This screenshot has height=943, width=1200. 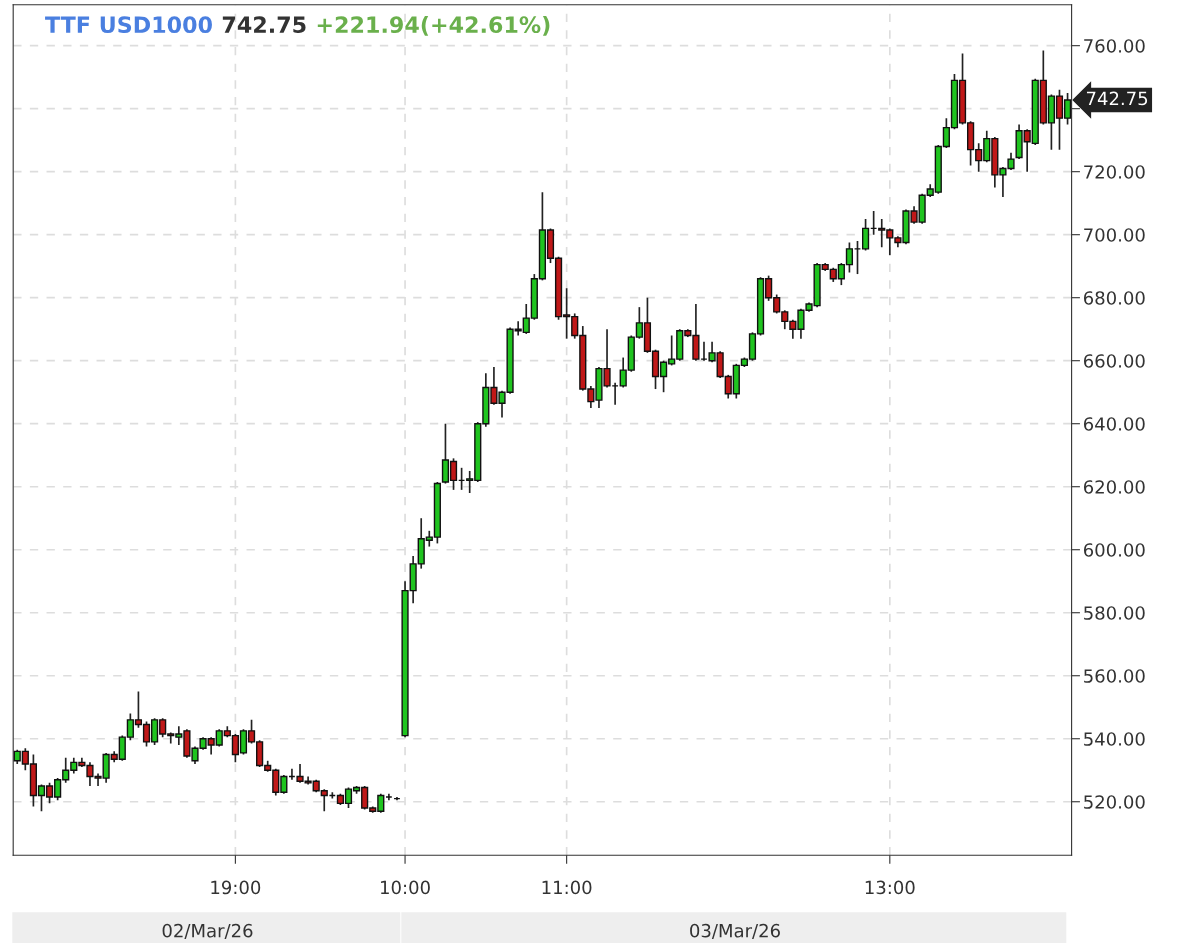 What do you see at coordinates (1114, 172) in the screenshot?
I see `y-tick-label: 720.00` at bounding box center [1114, 172].